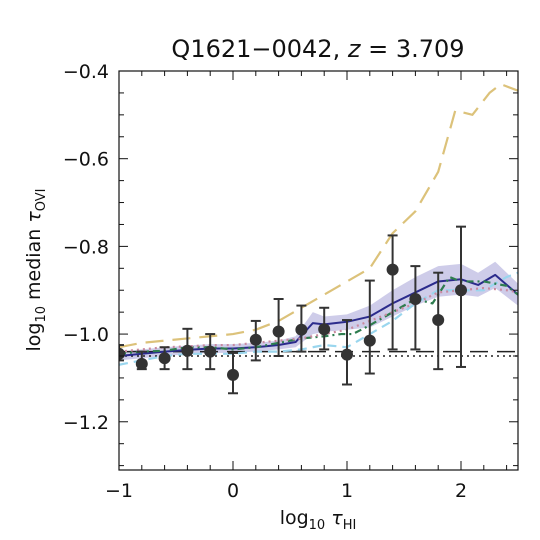 The image size is (540, 540). What do you see at coordinates (347, 491) in the screenshot?
I see `x-tick-label: 1` at bounding box center [347, 491].